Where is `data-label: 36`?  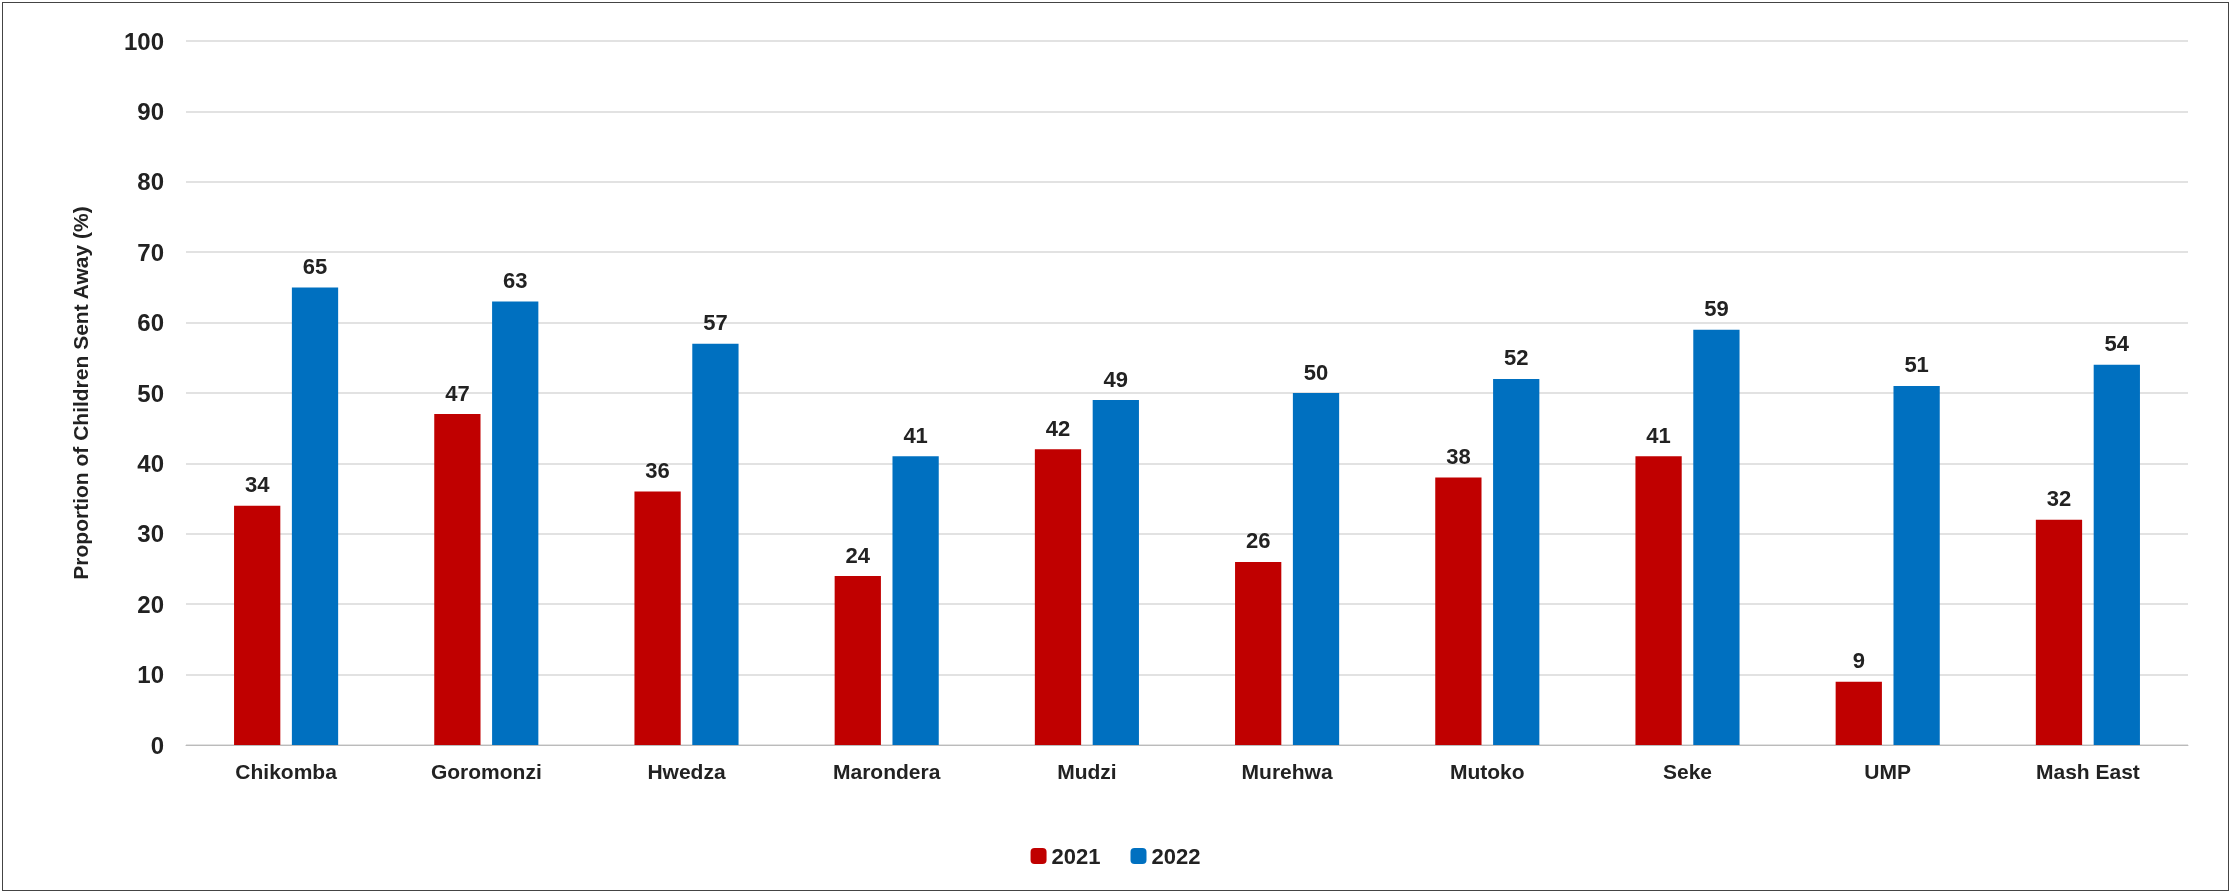 data-label: 36 is located at coordinates (657, 471).